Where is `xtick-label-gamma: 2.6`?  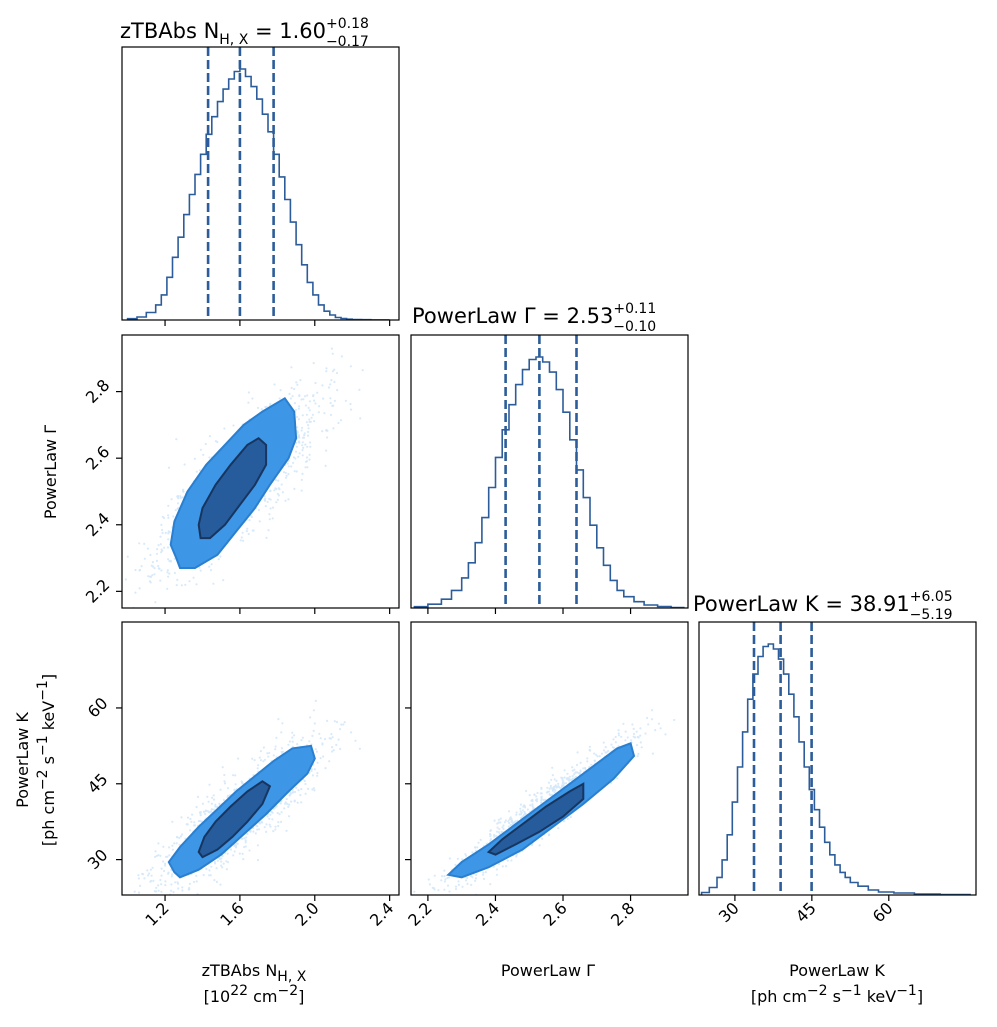
xtick-label-gamma: 2.6 is located at coordinates (554, 913).